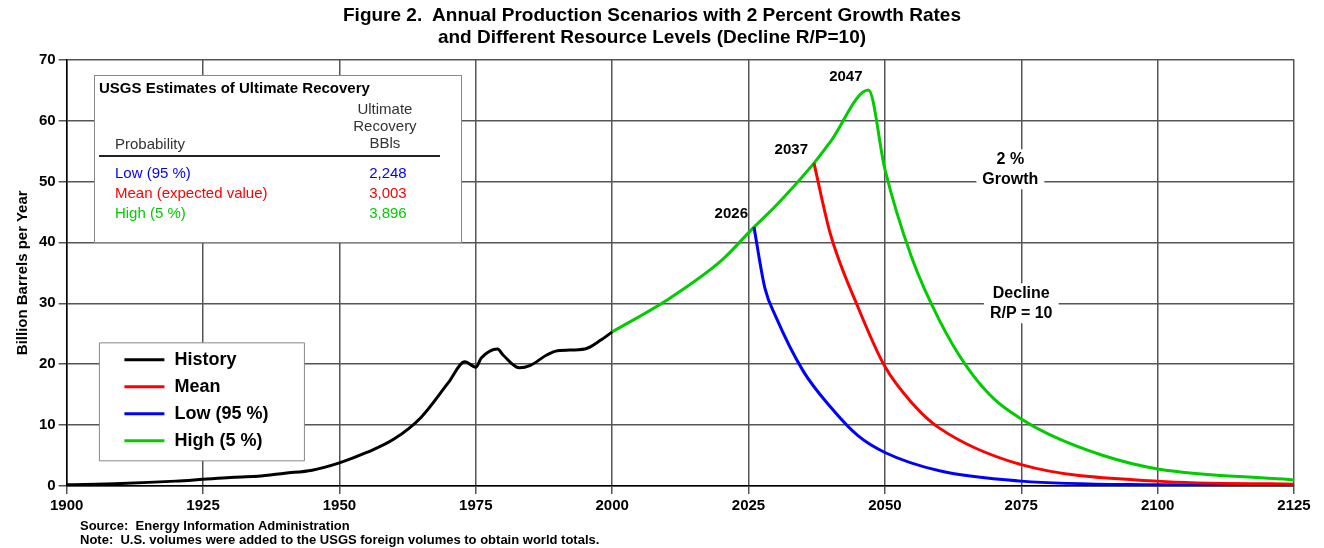  Describe the element at coordinates (388, 192) in the screenshot. I see `annotation: 3,003` at that location.